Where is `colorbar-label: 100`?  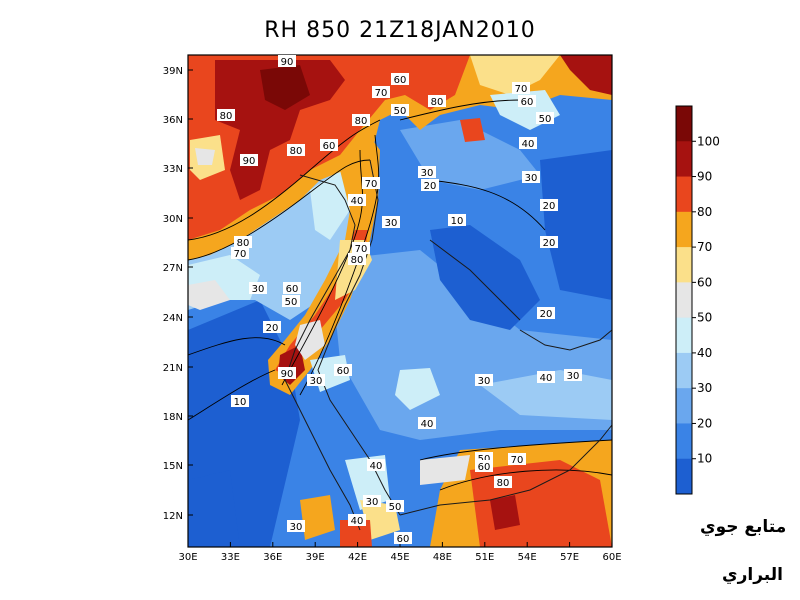
colorbar-label: 100 is located at coordinates (708, 141).